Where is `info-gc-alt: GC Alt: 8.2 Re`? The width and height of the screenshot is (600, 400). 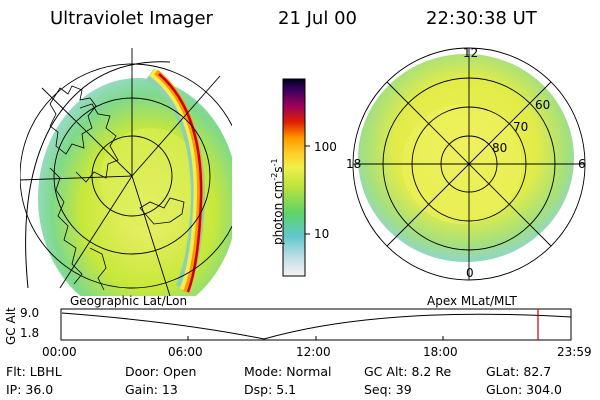 info-gc-alt: GC Alt: 8.2 Re is located at coordinates (408, 371).